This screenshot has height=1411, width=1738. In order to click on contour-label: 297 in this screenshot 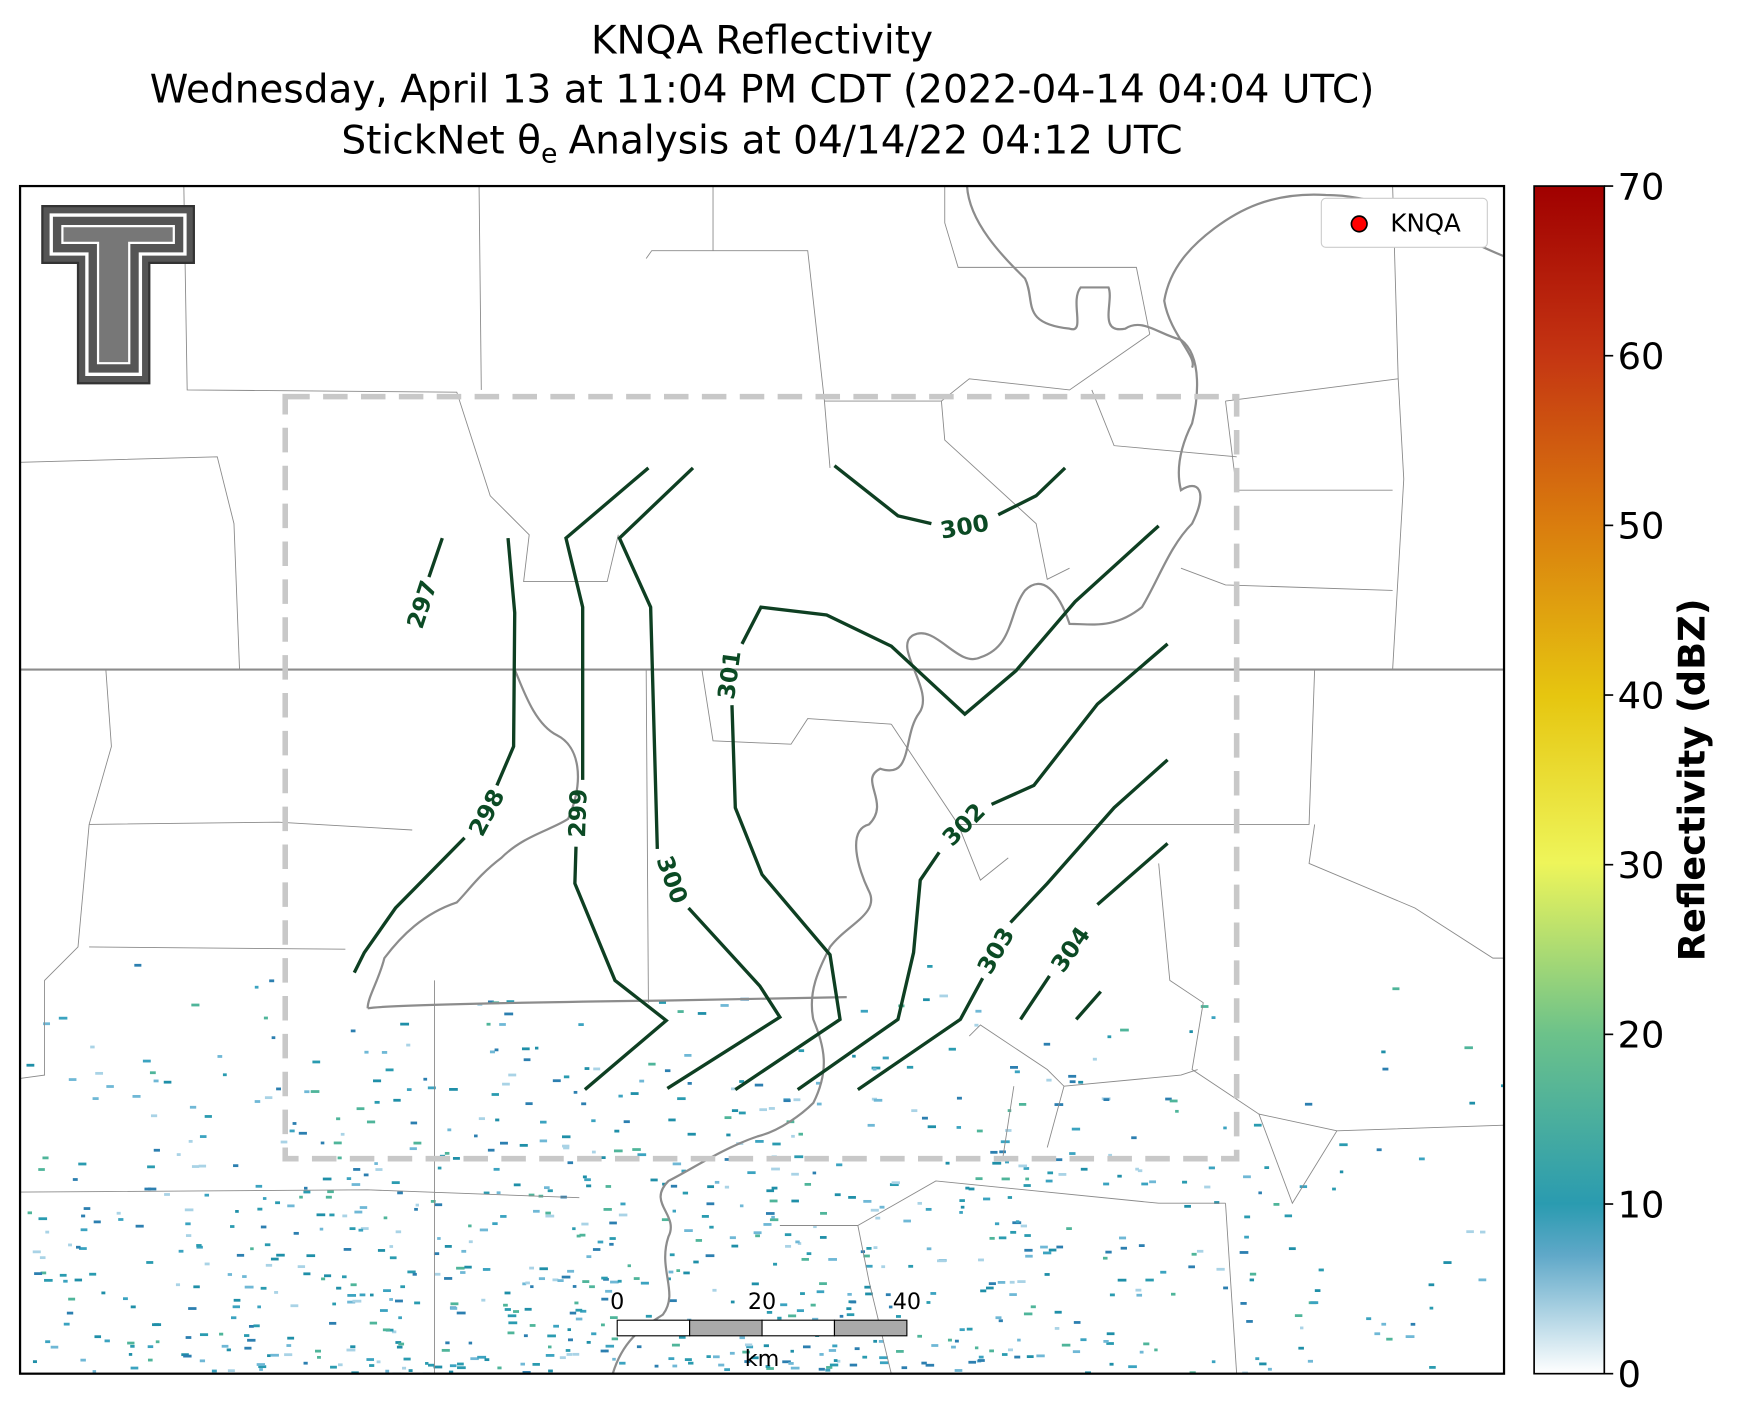, I will do `click(422, 604)`.